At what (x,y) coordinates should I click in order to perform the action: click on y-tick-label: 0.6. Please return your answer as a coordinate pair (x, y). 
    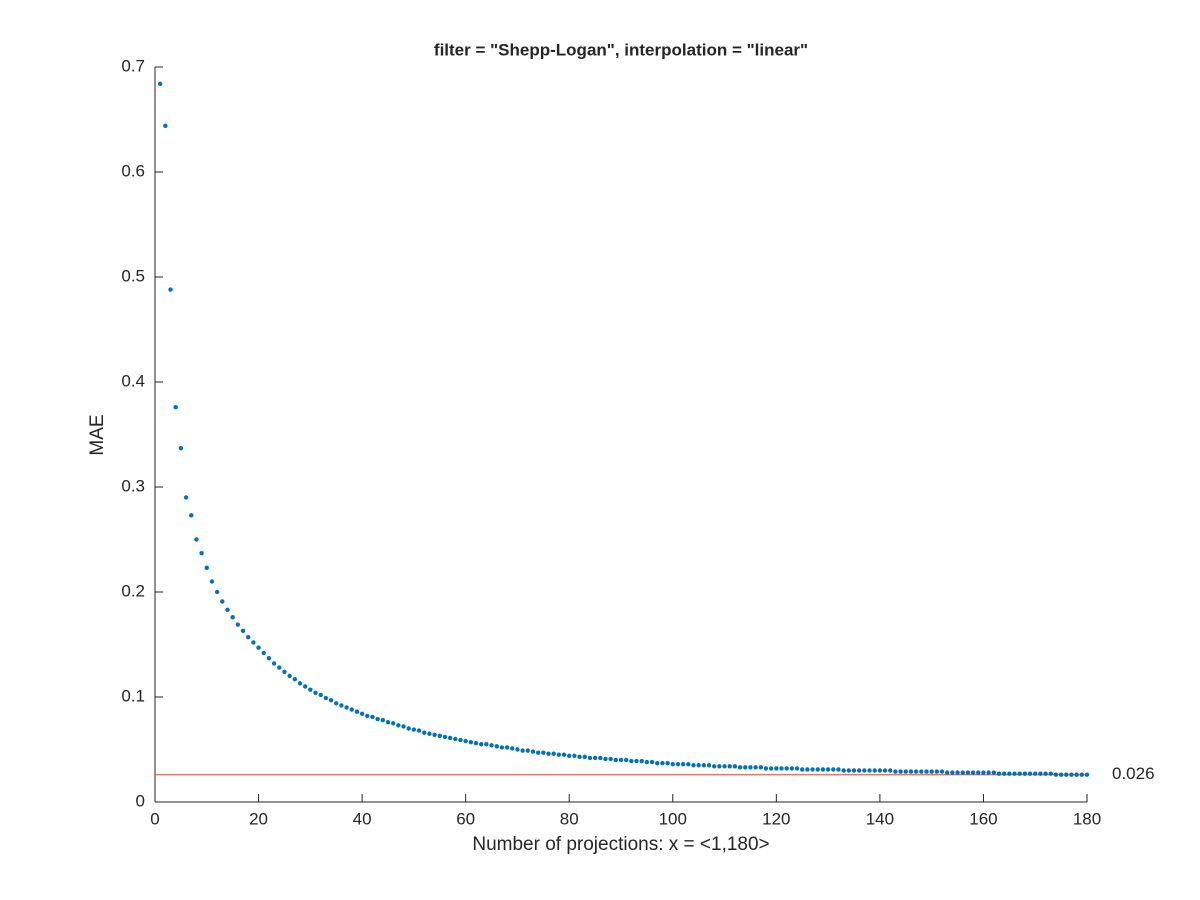
    Looking at the image, I should click on (133, 170).